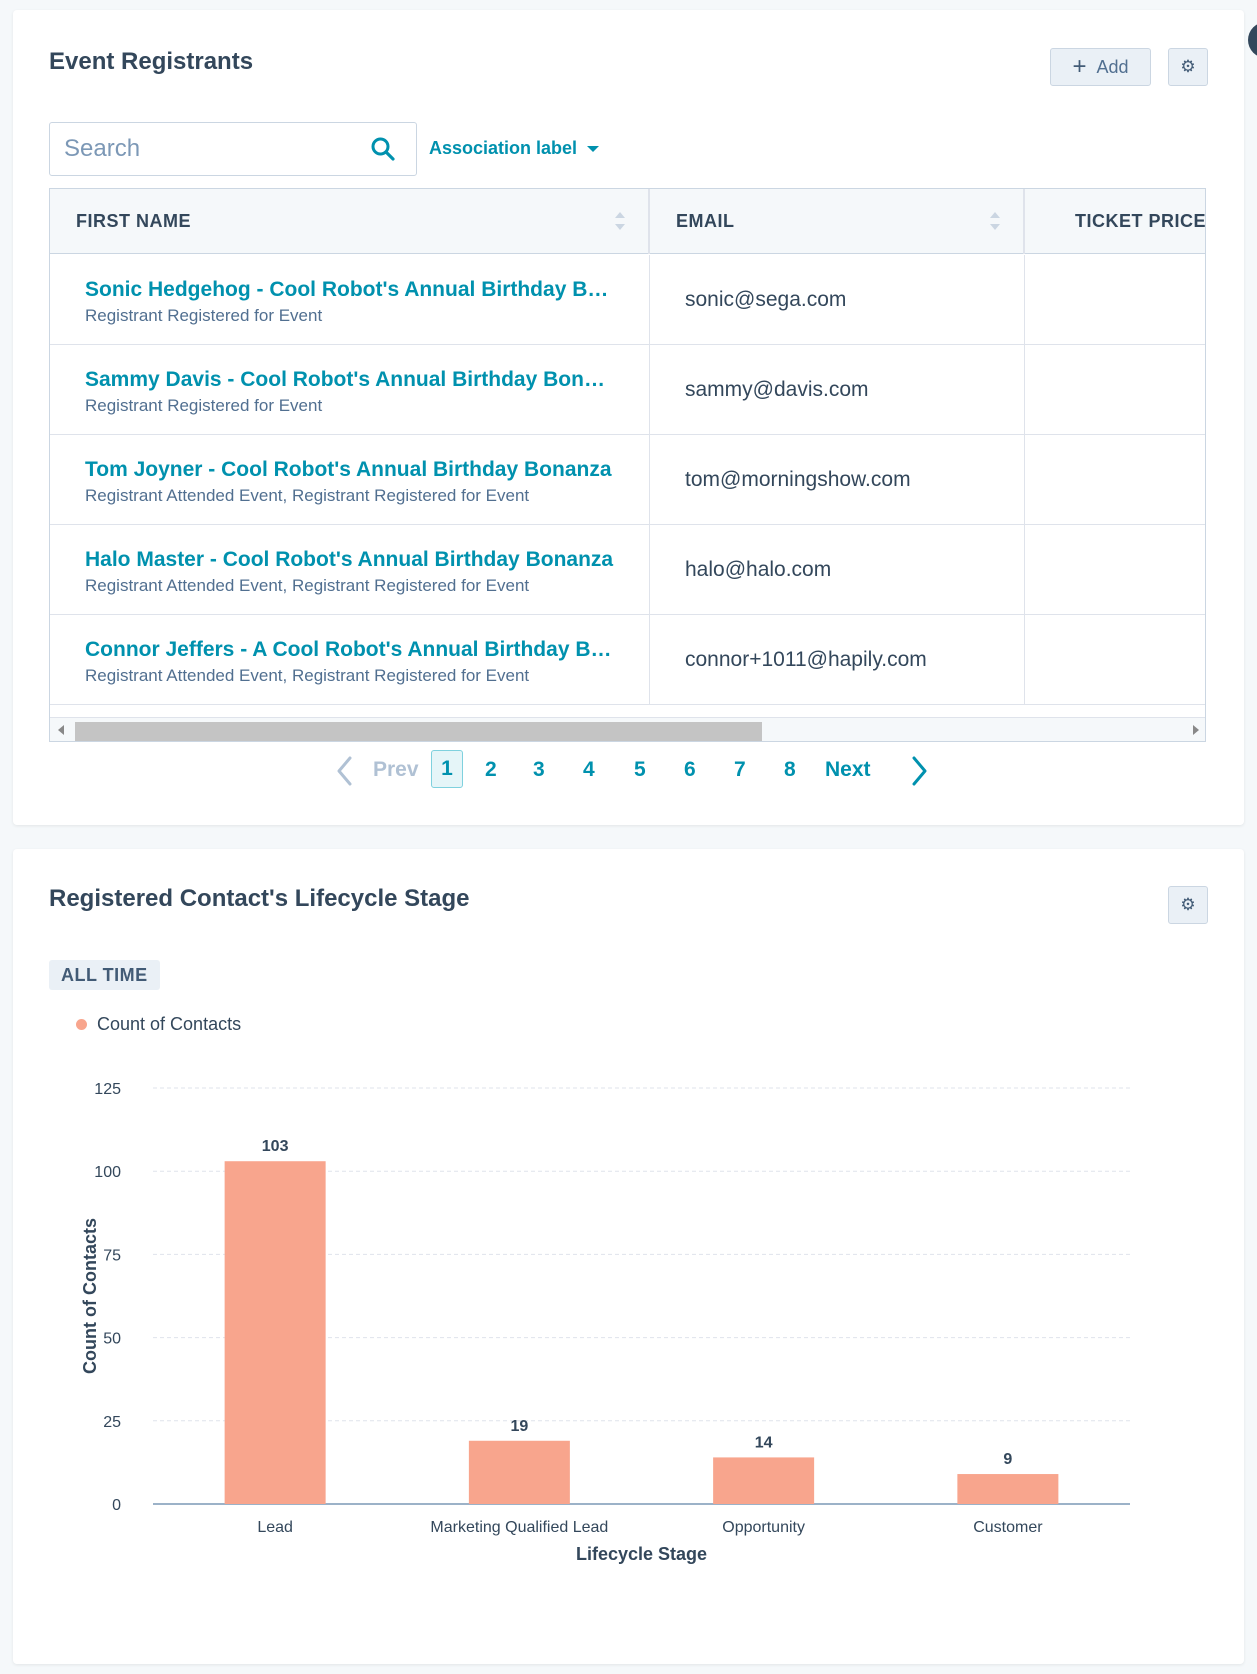 This screenshot has height=1674, width=1257. Describe the element at coordinates (764, 1442) in the screenshot. I see `bar-value-label: 14` at that location.